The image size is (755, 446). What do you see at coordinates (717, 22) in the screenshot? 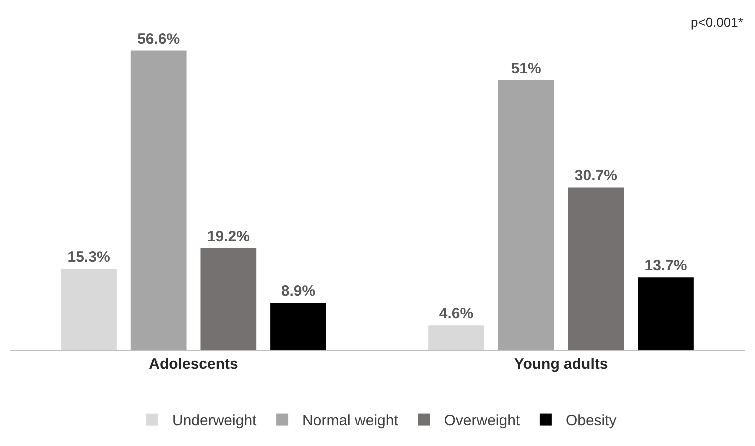
I see `text: p<0.001*` at bounding box center [717, 22].